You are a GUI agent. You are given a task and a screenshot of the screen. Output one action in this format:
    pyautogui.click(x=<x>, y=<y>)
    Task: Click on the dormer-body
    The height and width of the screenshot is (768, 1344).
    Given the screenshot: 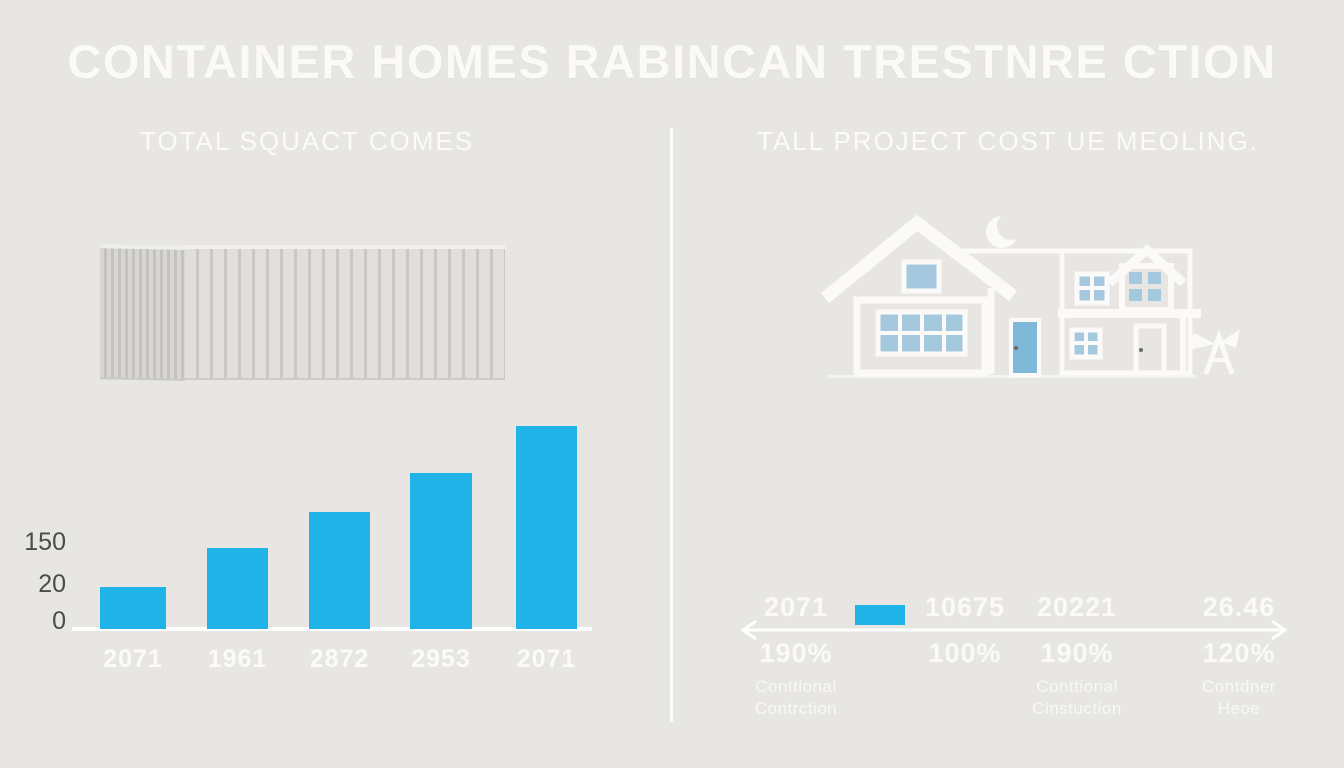 What is the action you would take?
    pyautogui.click(x=1146, y=288)
    